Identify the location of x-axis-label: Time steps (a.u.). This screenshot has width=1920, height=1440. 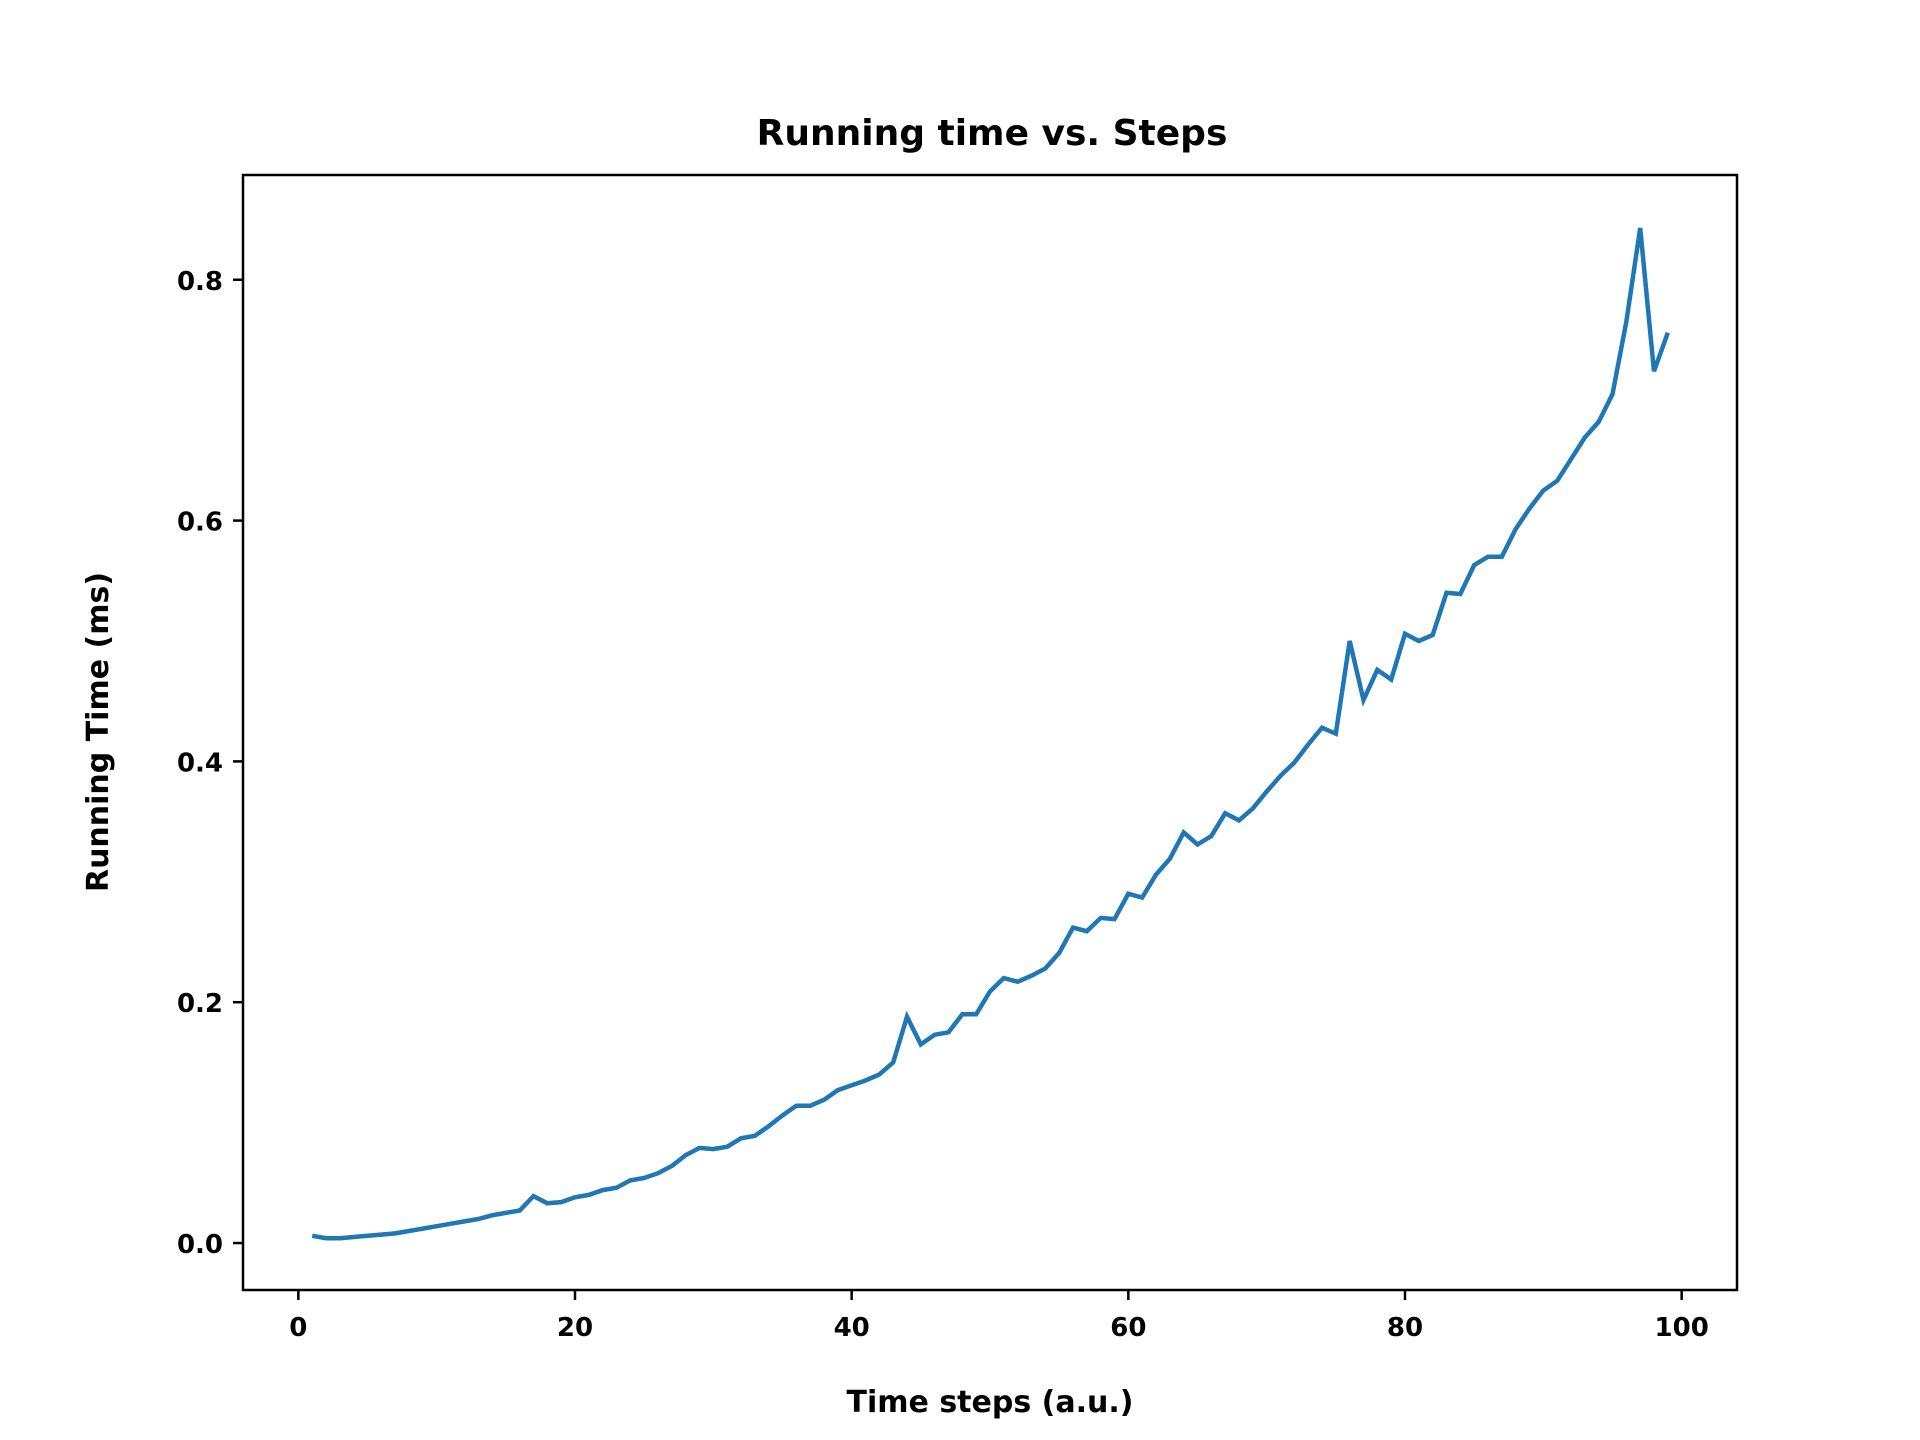
(990, 1402).